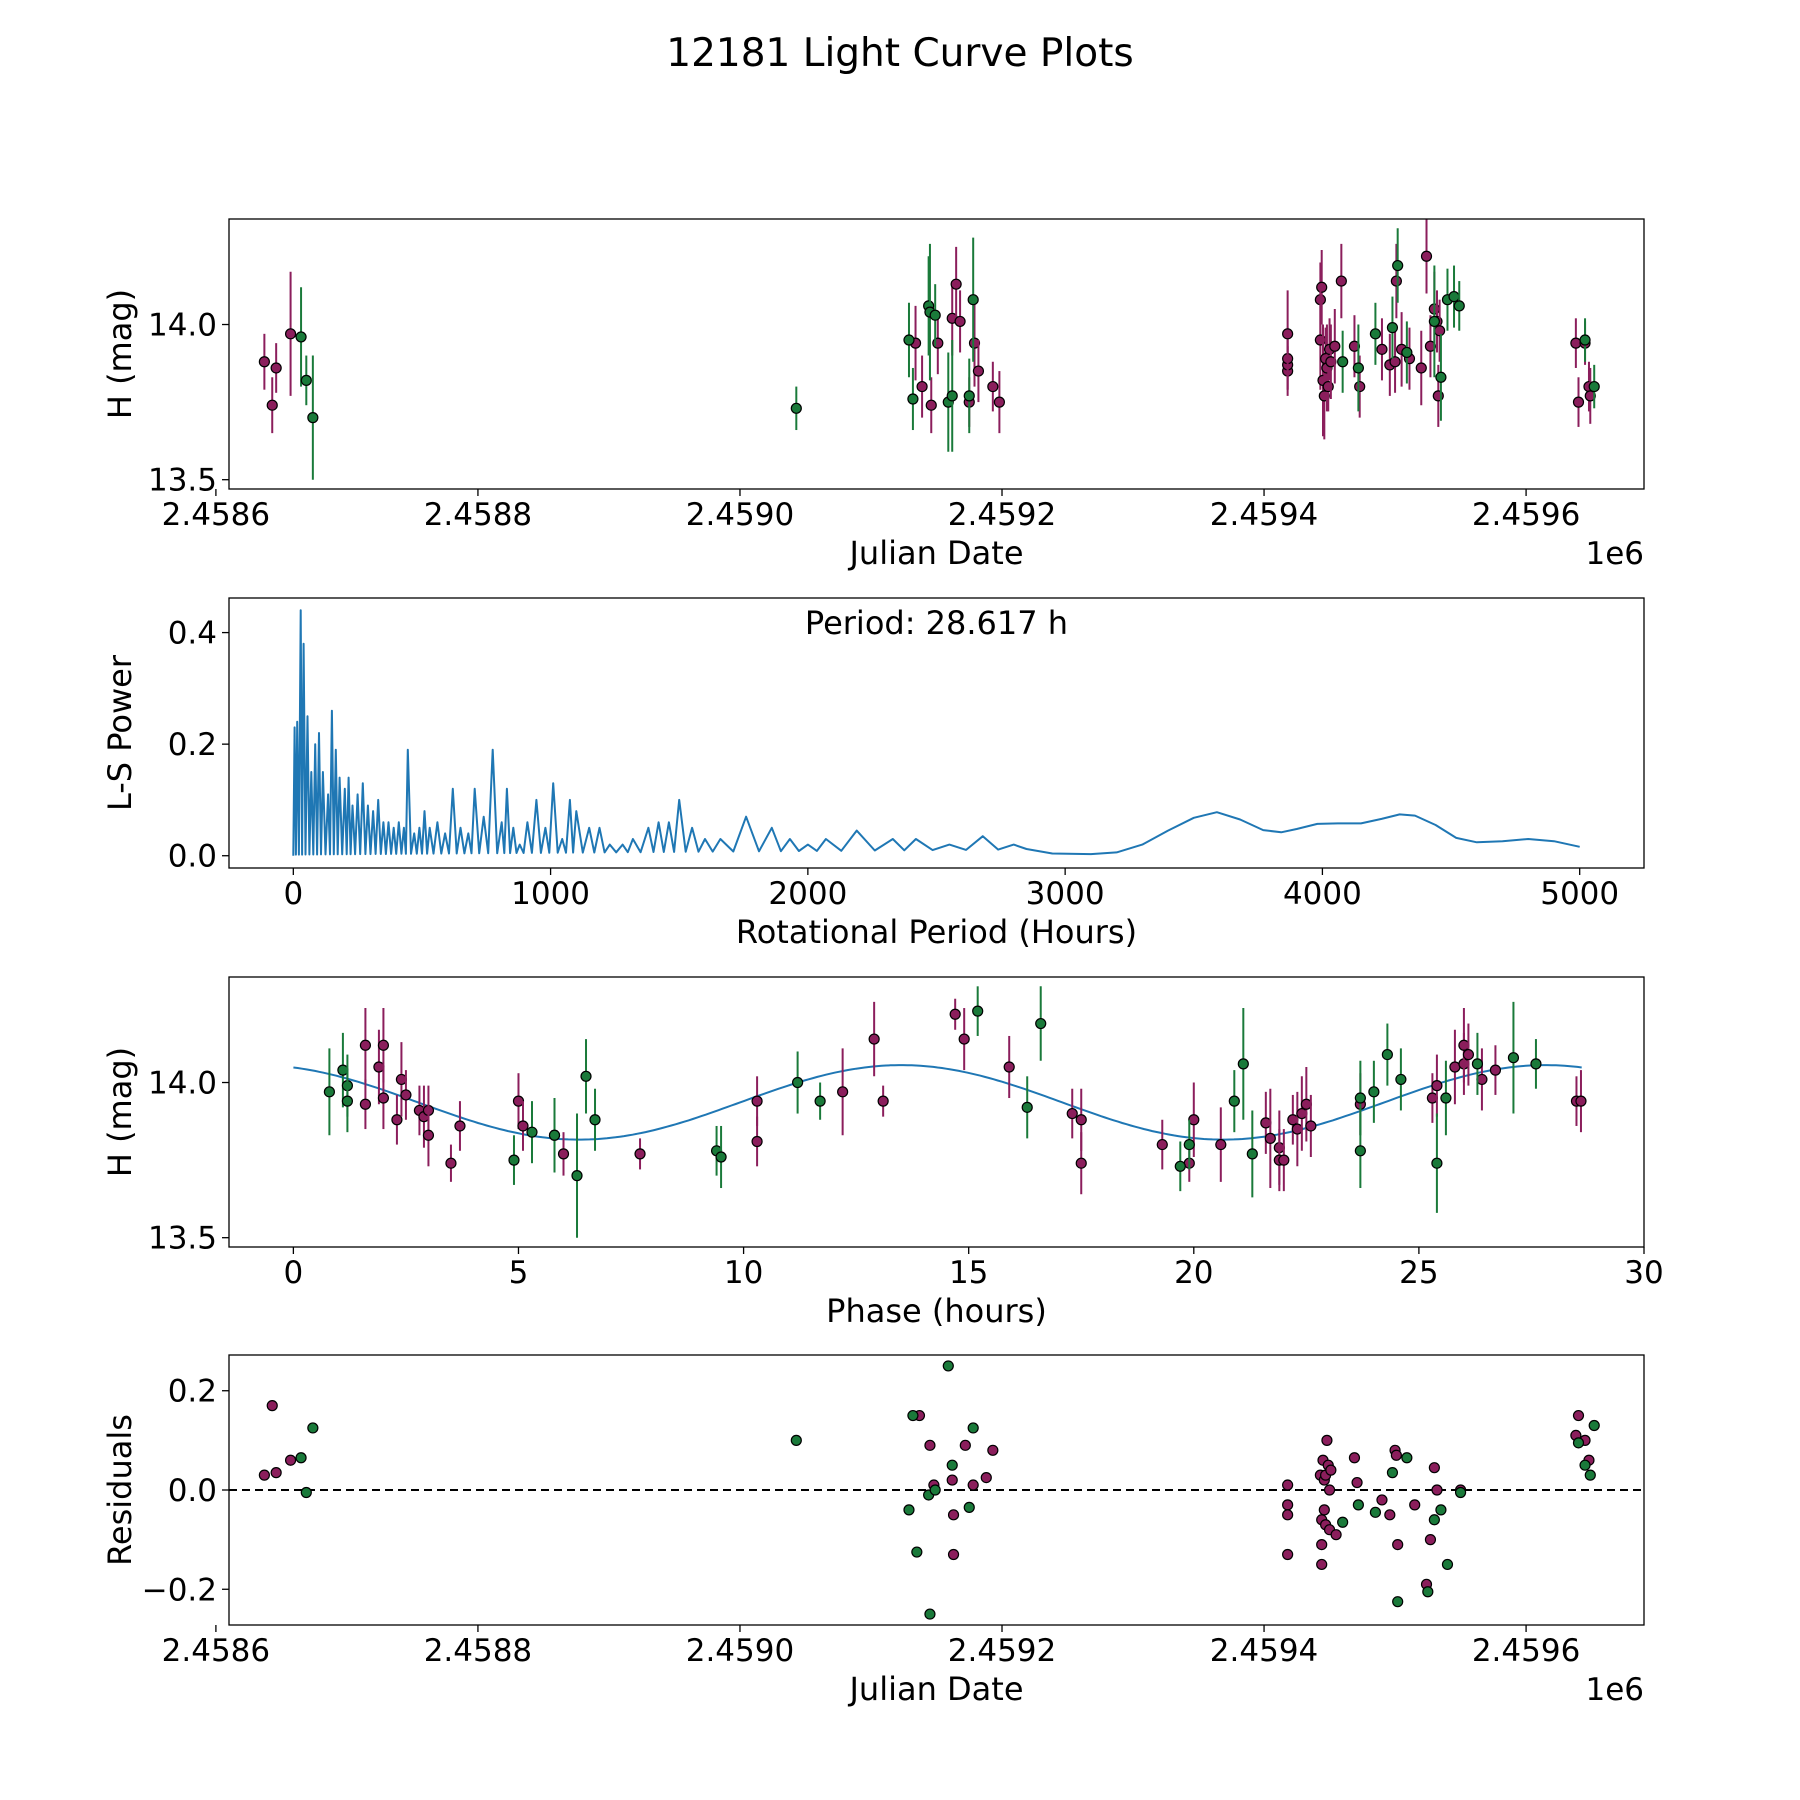 Image resolution: width=1800 pixels, height=1800 pixels. Describe the element at coordinates (936, 932) in the screenshot. I see `x-axis-label: Rotational Period (Hours)` at that location.